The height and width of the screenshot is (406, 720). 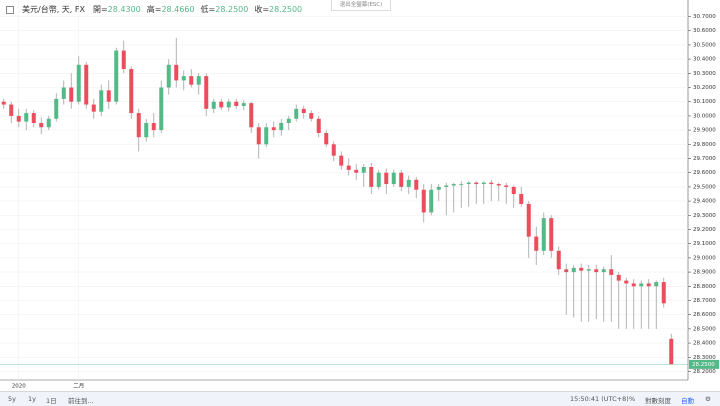 I want to click on y-tick-label: 28.8000, so click(x=704, y=287).